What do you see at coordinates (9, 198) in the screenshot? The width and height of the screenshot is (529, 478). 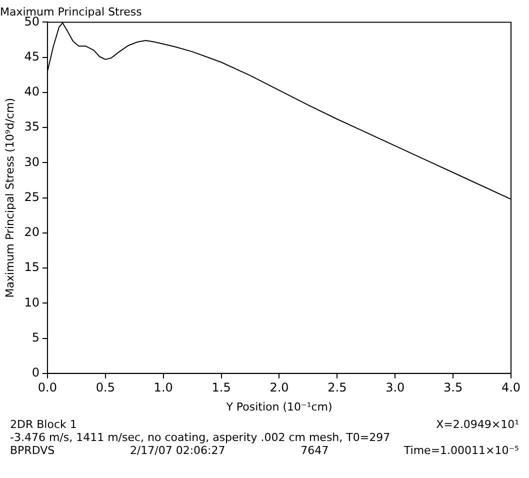 I see `y-axis-title: Maximum Principal Stress (10⁹d/cm)` at bounding box center [9, 198].